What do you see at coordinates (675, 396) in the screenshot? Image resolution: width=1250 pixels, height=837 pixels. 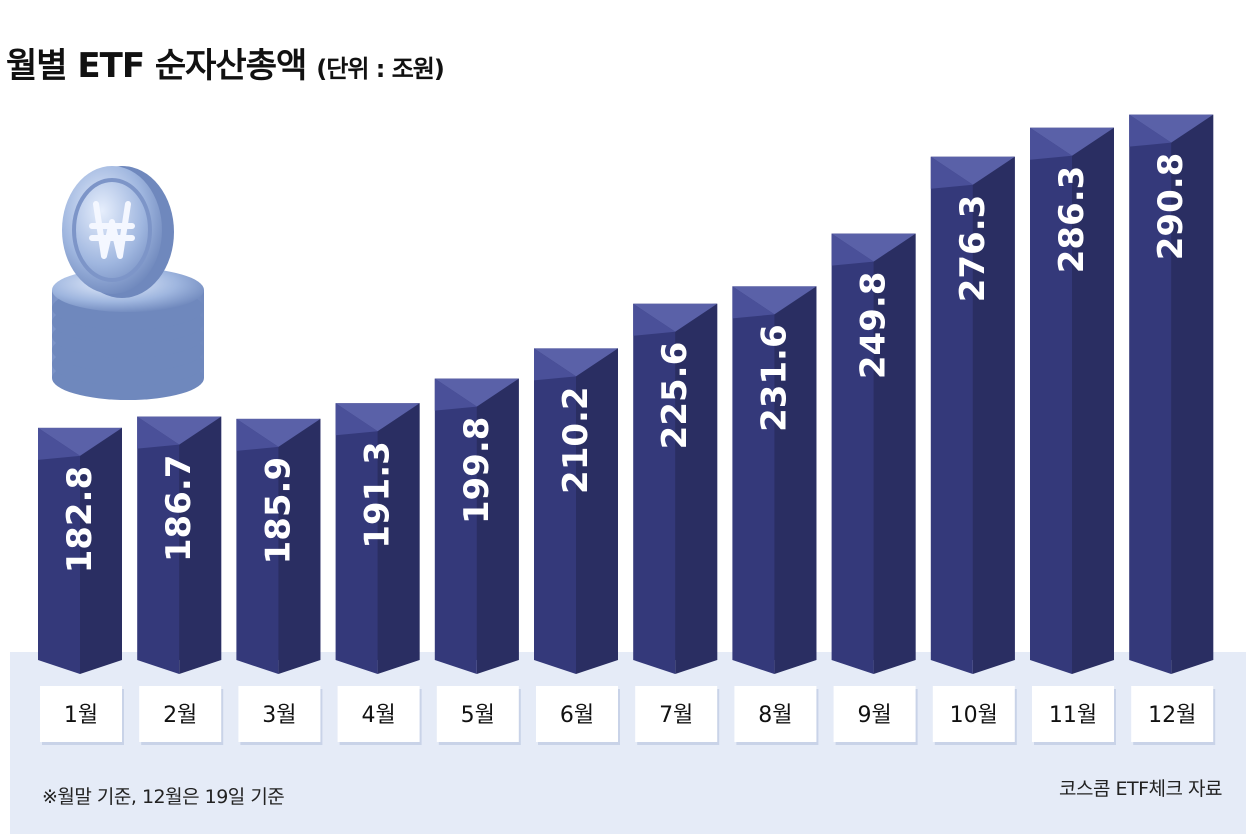 I see `bar-value-label: 225.6` at bounding box center [675, 396].